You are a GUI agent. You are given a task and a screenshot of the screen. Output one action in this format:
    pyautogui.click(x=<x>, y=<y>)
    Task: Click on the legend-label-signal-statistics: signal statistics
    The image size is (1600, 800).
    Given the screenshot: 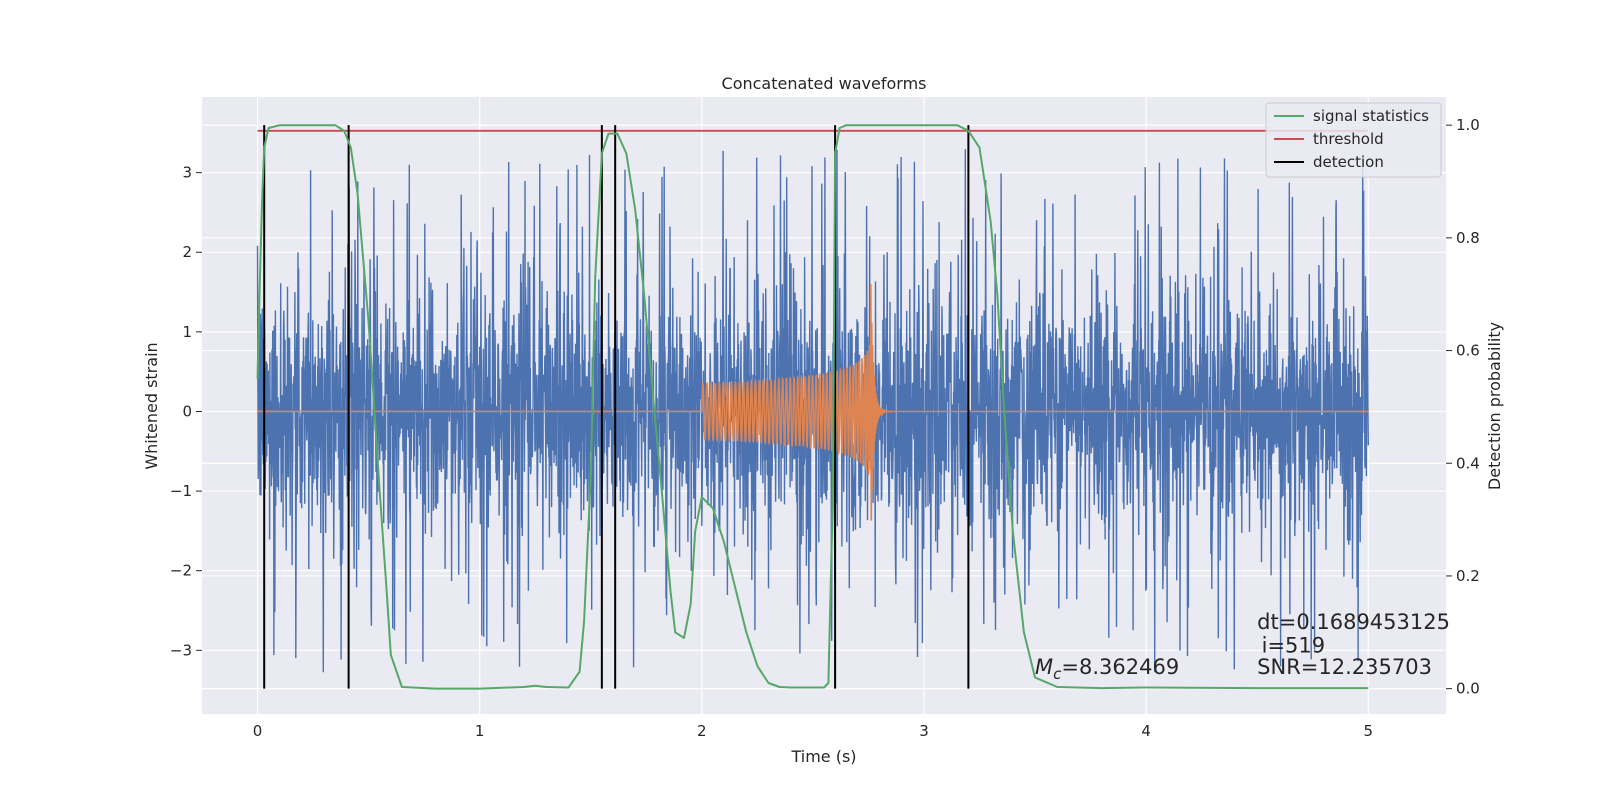 What is the action you would take?
    pyautogui.click(x=1371, y=116)
    